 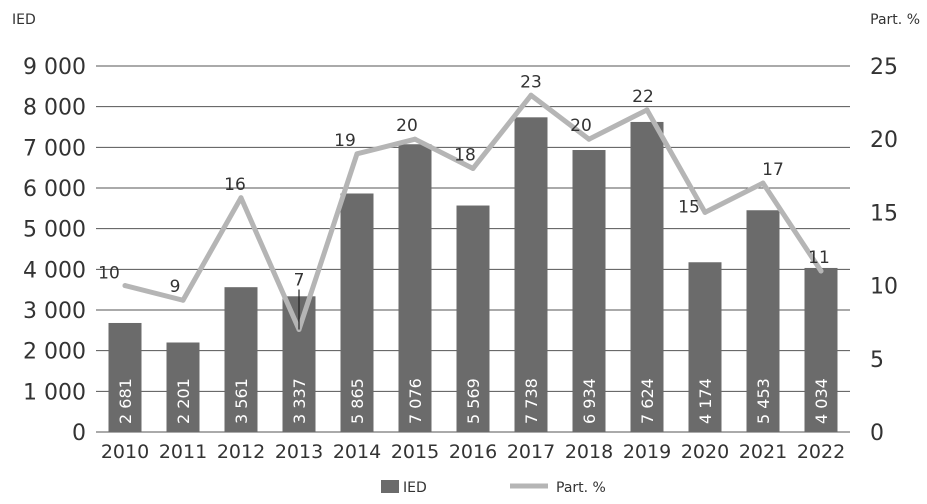 What do you see at coordinates (884, 140) in the screenshot?
I see `right-tick-label: 20` at bounding box center [884, 140].